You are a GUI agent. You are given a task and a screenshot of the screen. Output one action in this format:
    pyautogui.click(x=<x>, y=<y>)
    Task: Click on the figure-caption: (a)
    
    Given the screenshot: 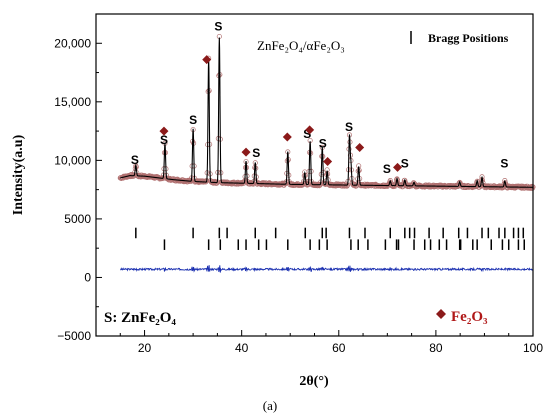 What is the action you would take?
    pyautogui.click(x=270, y=405)
    